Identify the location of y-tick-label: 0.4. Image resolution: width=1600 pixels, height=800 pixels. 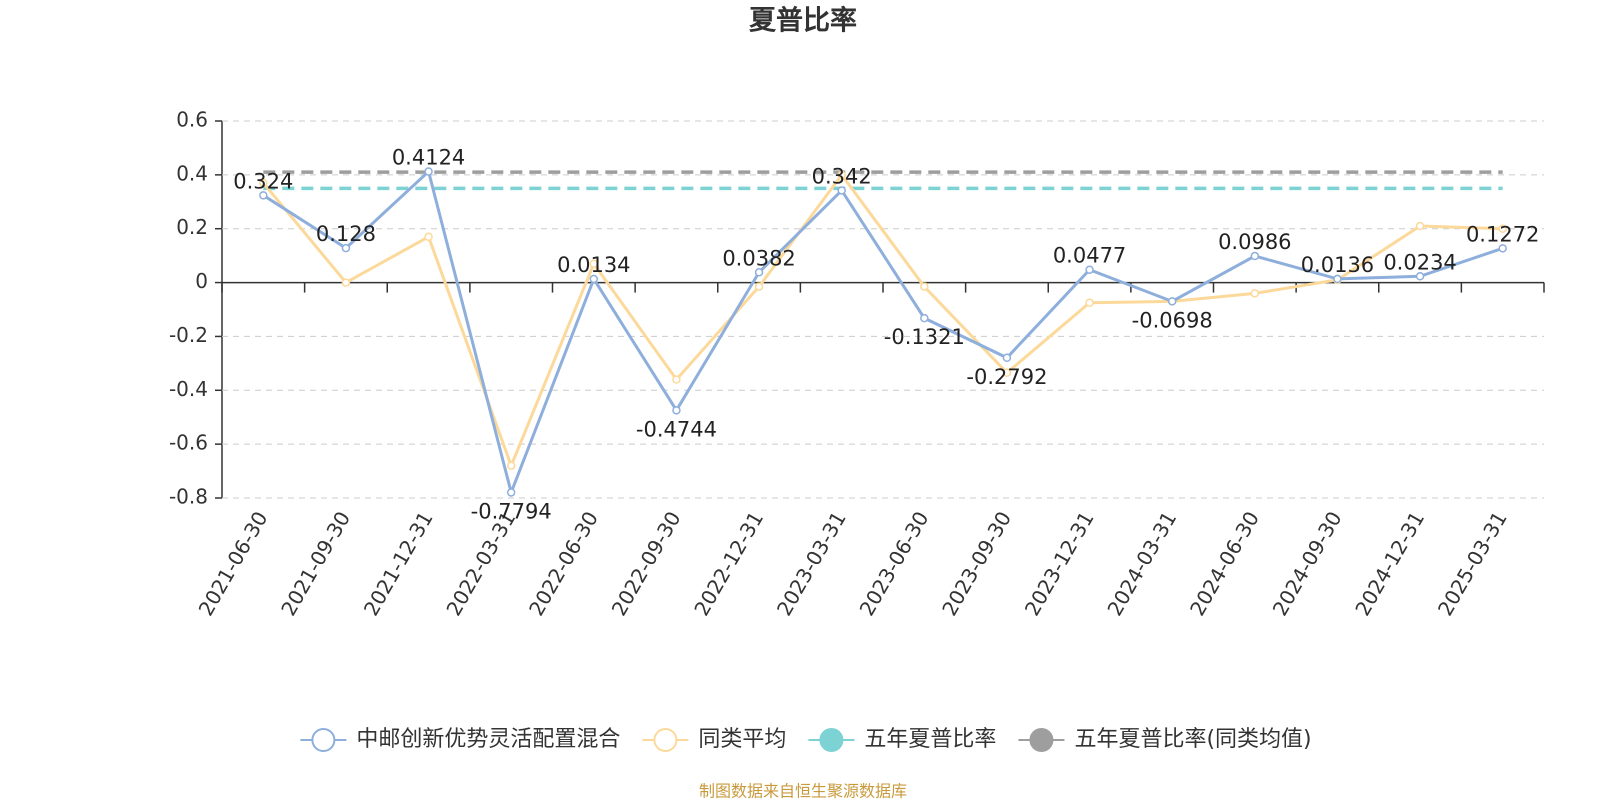
(192, 173).